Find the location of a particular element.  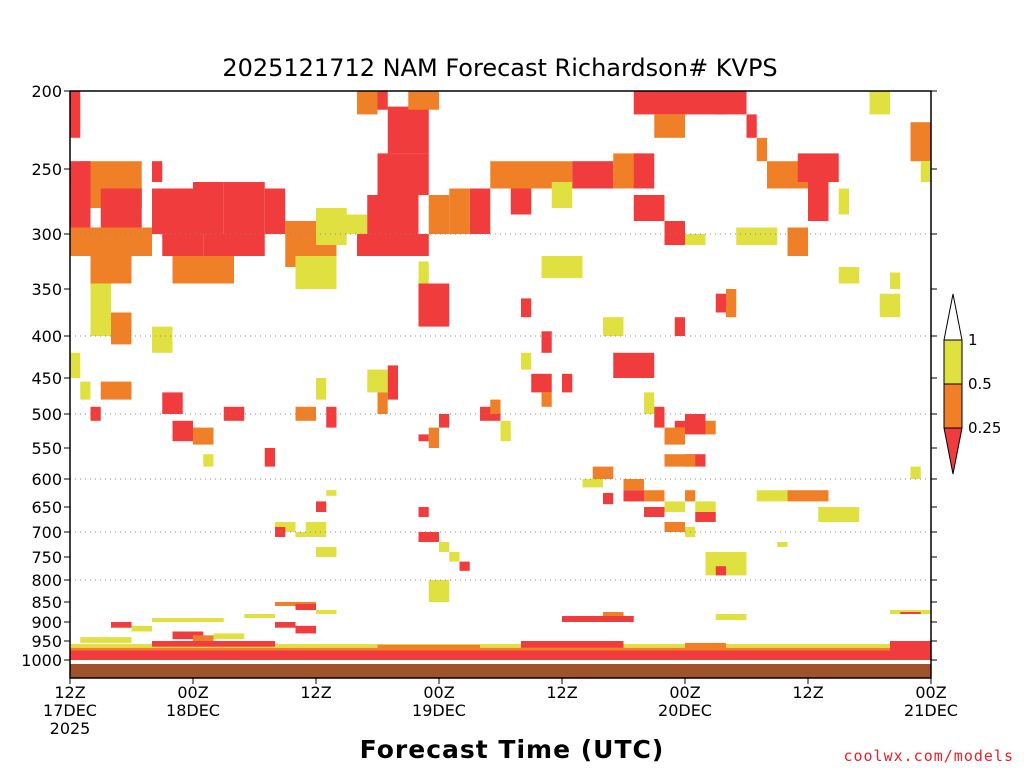

x-tick-label: 17DEC is located at coordinates (70, 710).